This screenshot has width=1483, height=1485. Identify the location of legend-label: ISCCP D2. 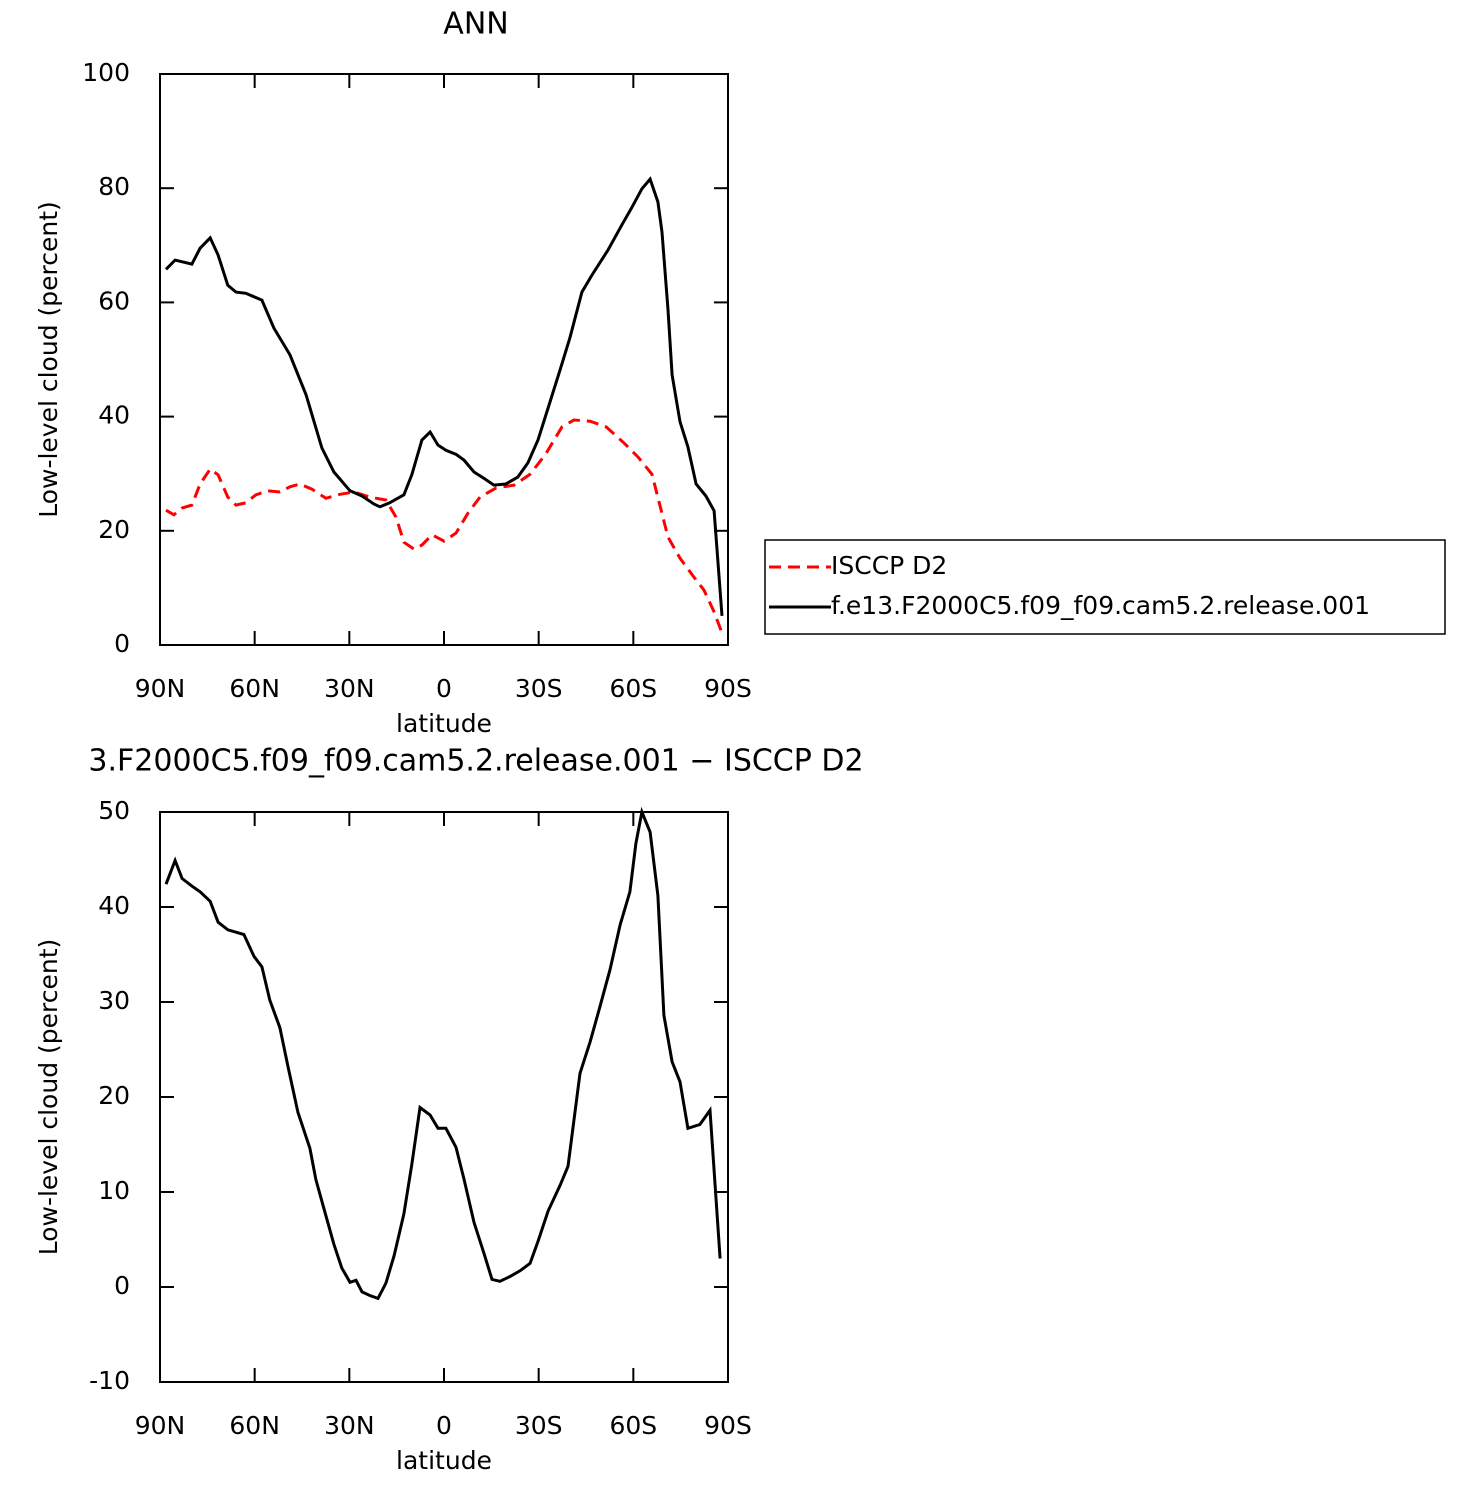
(889, 565).